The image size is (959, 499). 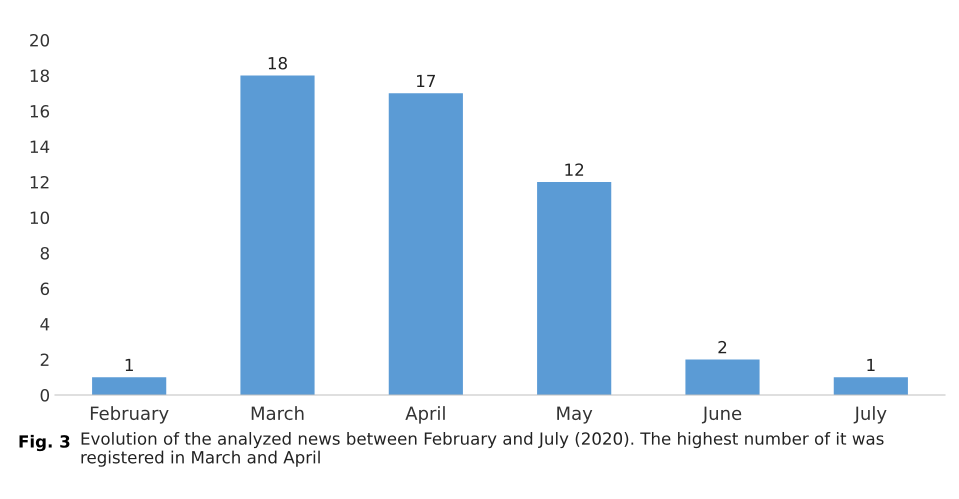 I want to click on y-tick-label: 12, so click(x=39, y=182).